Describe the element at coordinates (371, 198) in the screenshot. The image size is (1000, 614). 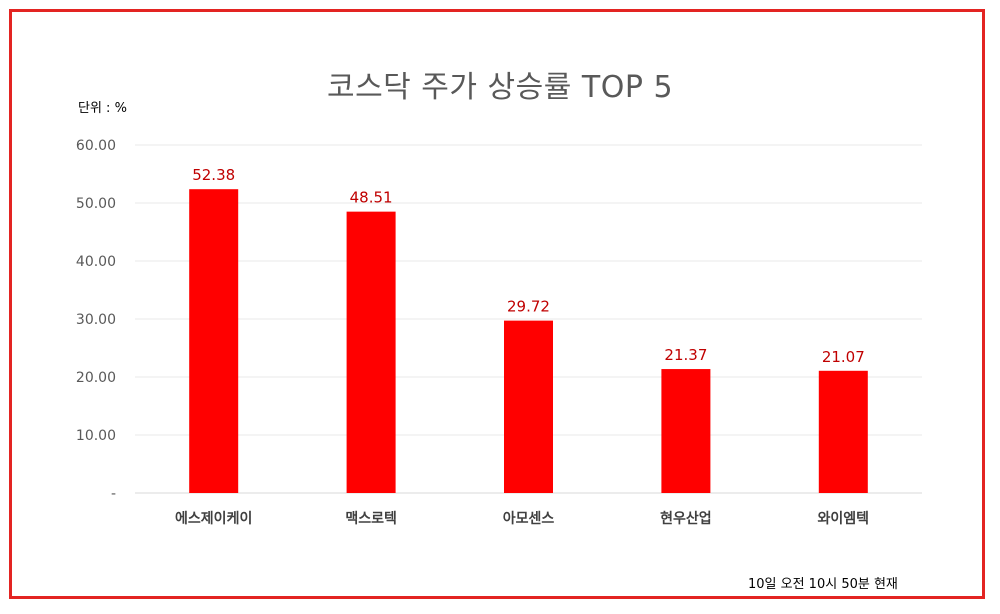
I see `data-label: 48.51` at that location.